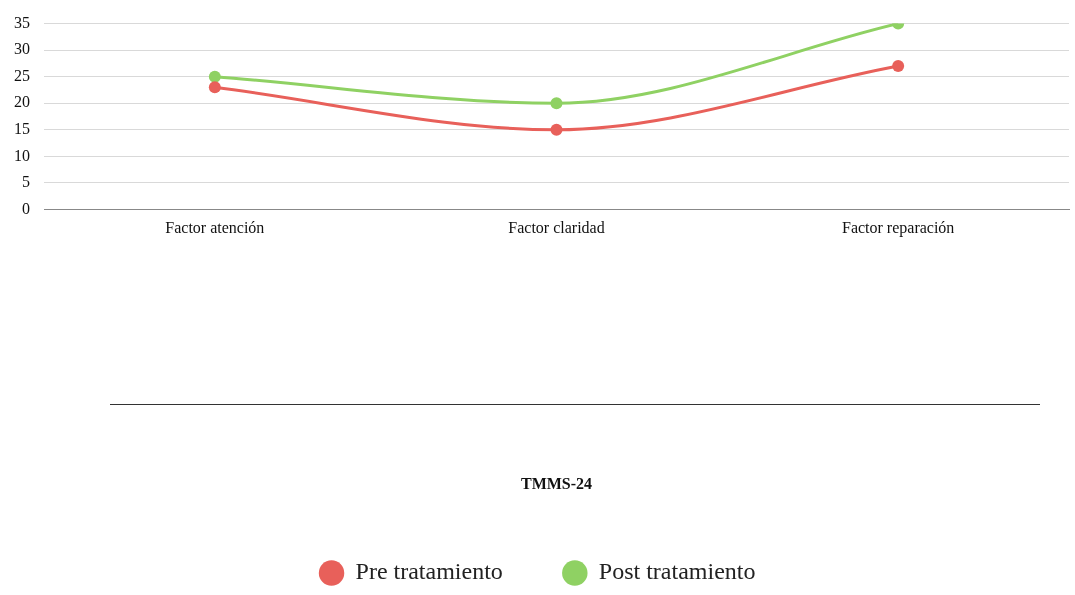 The image size is (1075, 595). Describe the element at coordinates (215, 228) in the screenshot. I see `x-tick-label: Factor atención` at that location.